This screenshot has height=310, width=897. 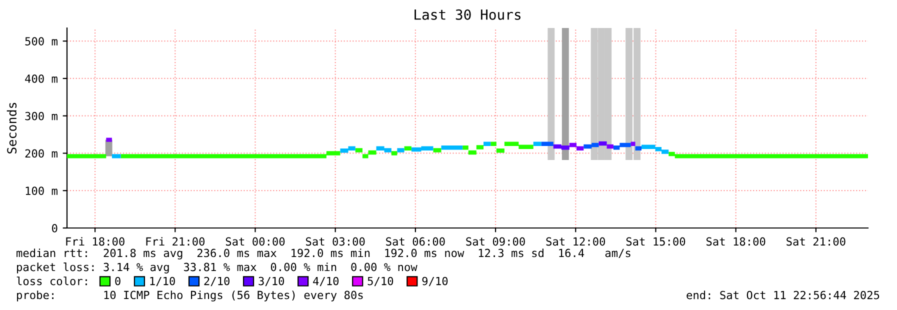 What do you see at coordinates (162, 281) in the screenshot?
I see `legend-label: 1/10` at bounding box center [162, 281].